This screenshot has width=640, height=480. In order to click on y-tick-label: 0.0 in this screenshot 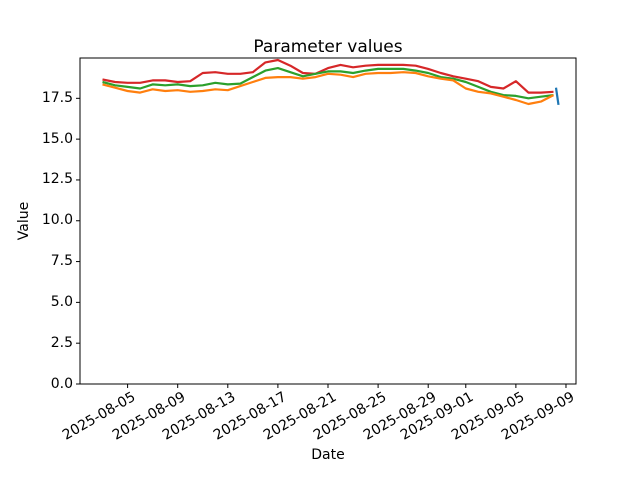, I will do `click(61, 383)`.